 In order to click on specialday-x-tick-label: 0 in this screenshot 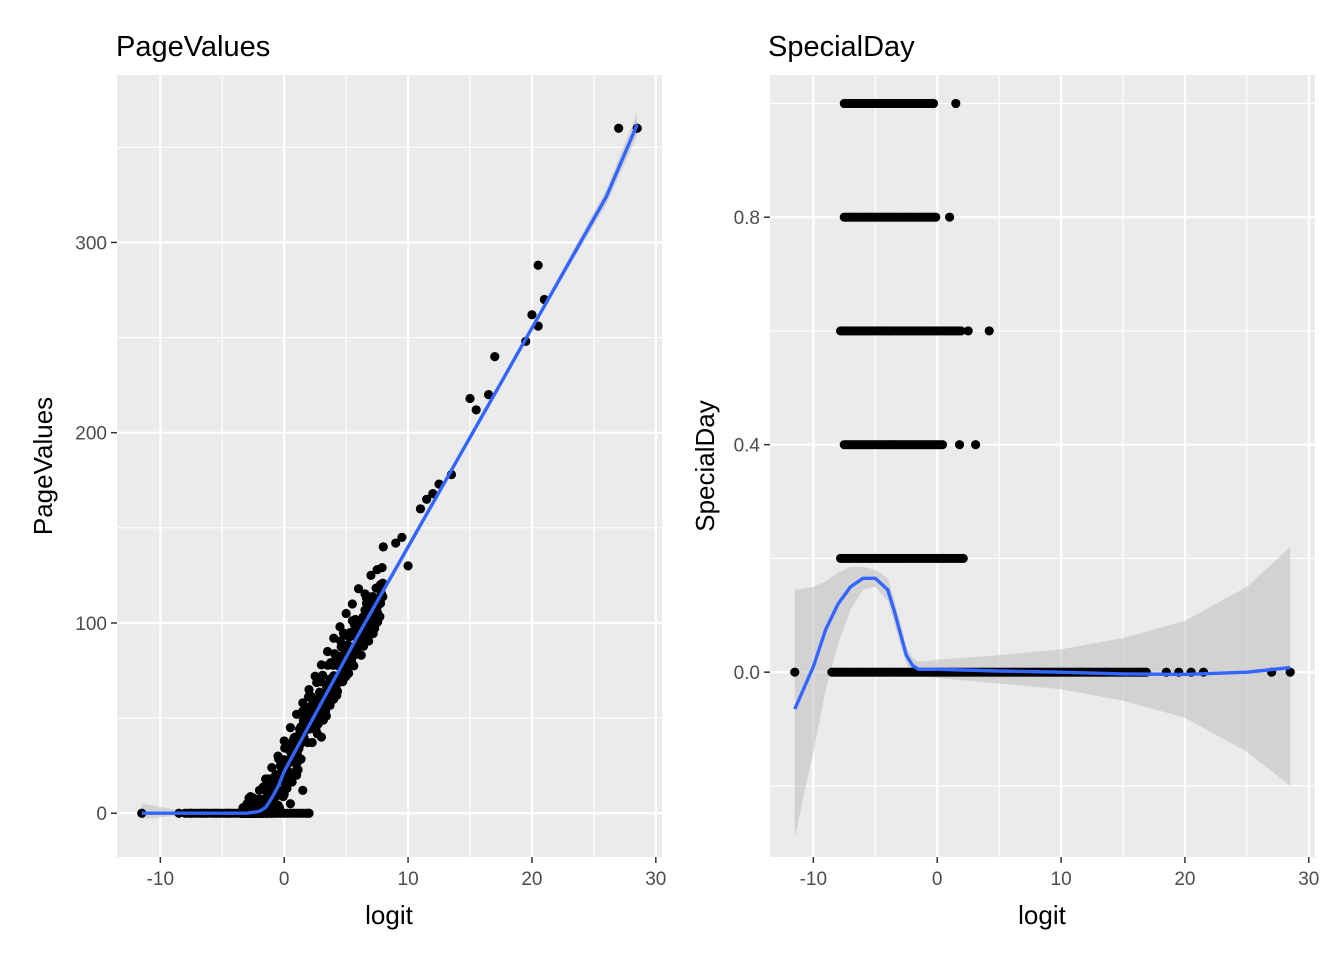, I will do `click(937, 879)`.